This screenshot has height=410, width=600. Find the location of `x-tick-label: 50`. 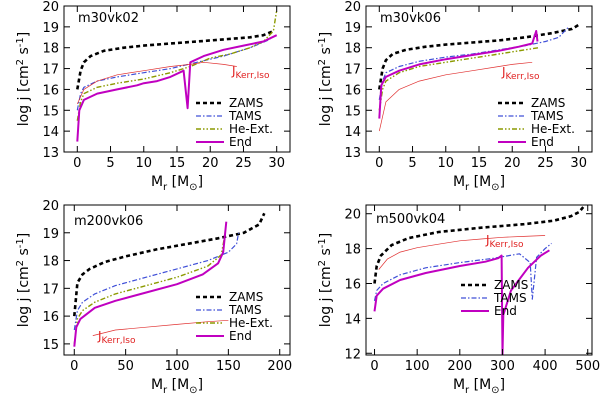

x-tick-label: 50 is located at coordinates (125, 366).